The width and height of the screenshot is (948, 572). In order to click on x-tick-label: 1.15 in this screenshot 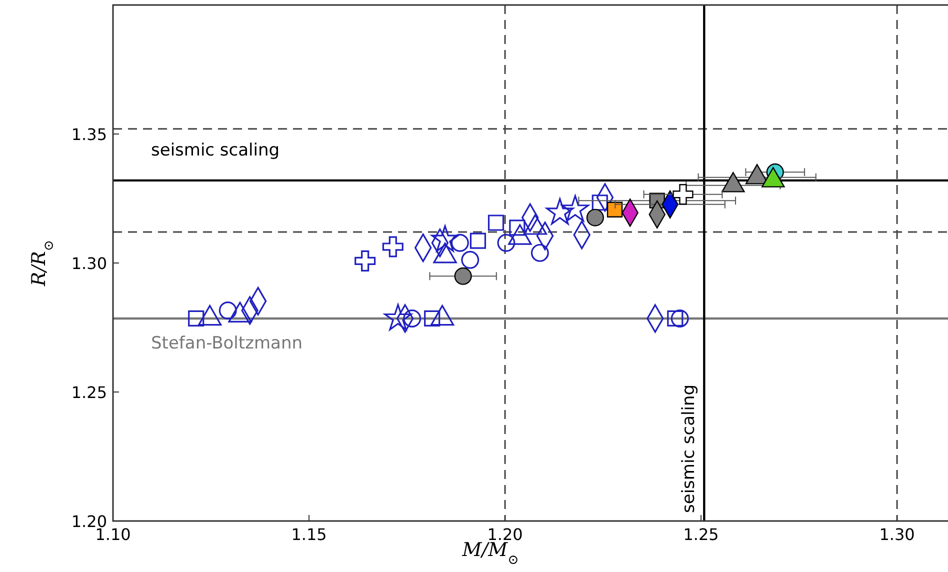, I will do `click(309, 534)`.